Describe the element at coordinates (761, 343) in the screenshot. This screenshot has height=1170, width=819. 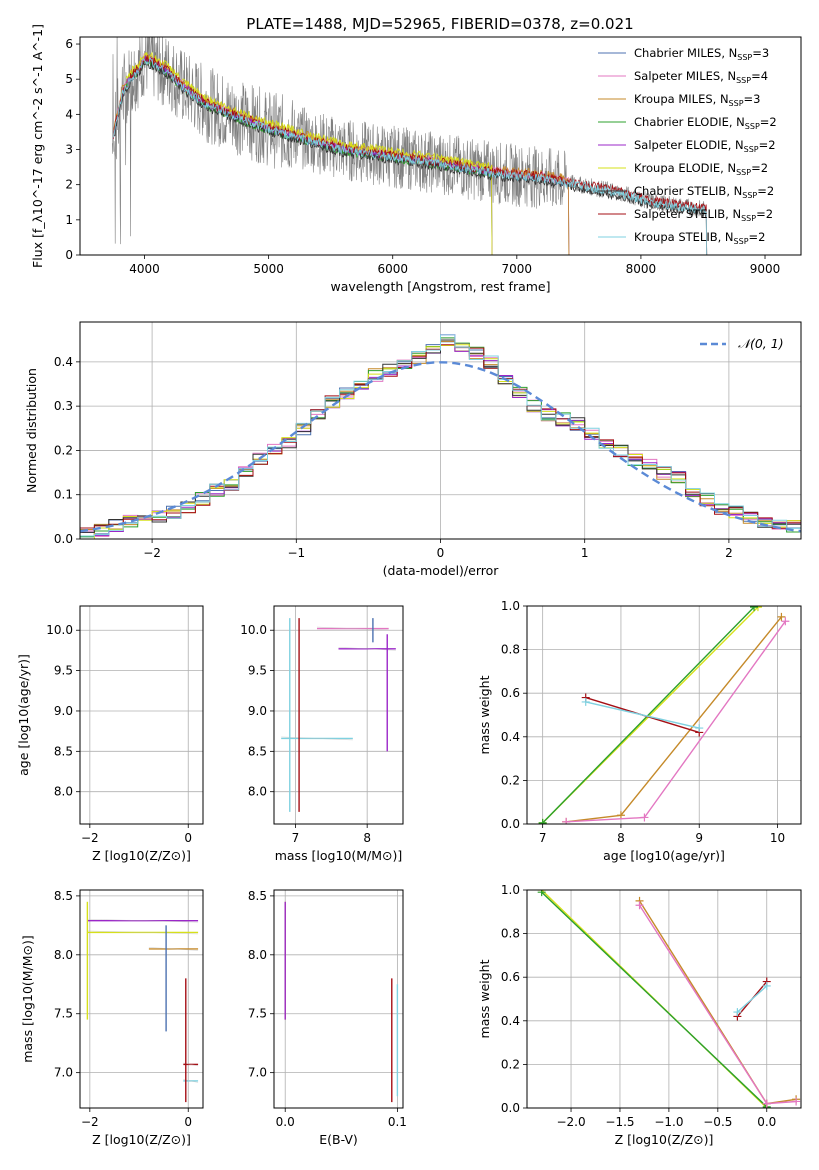
I see `legend-entry-normal: 𝒩(0, 1)` at that location.